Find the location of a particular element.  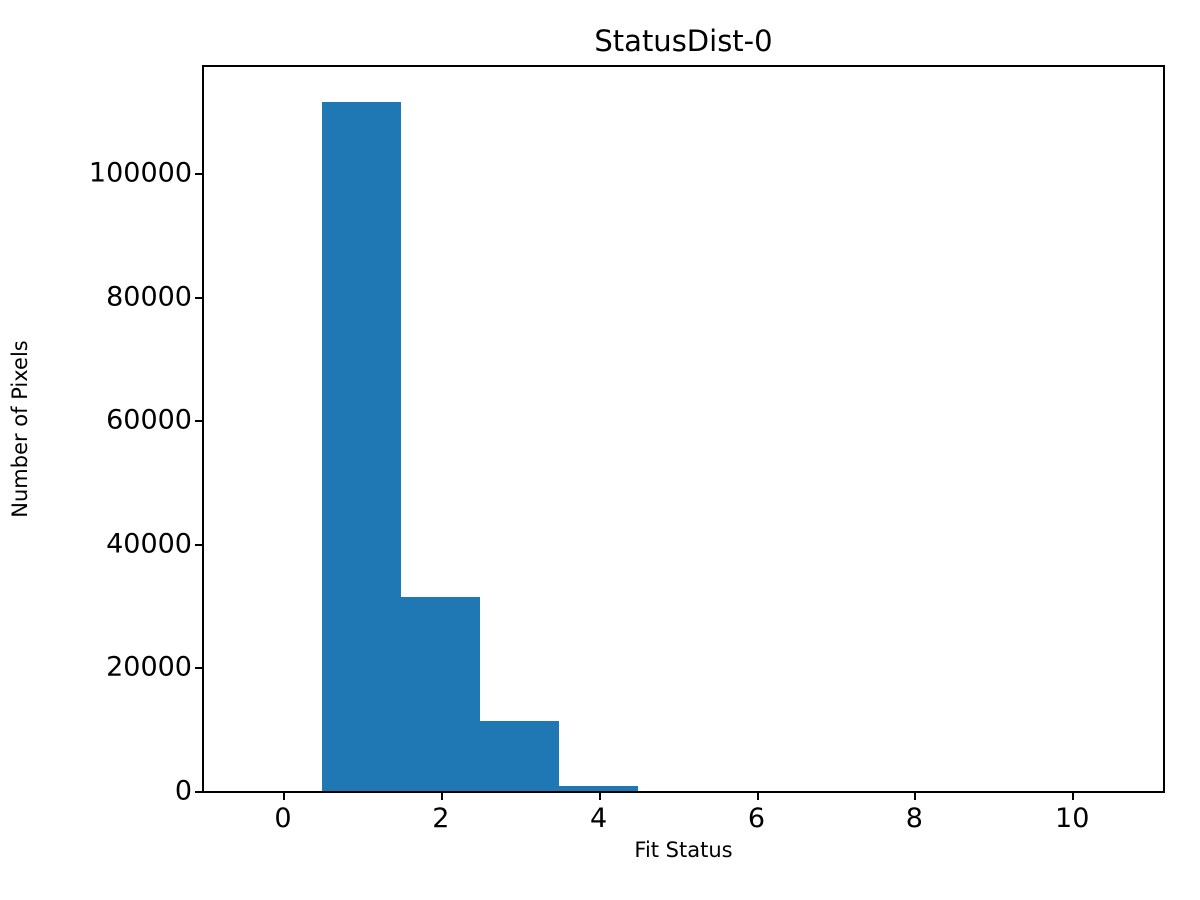

y-axis-tick-label: 80000 is located at coordinates (149, 297).